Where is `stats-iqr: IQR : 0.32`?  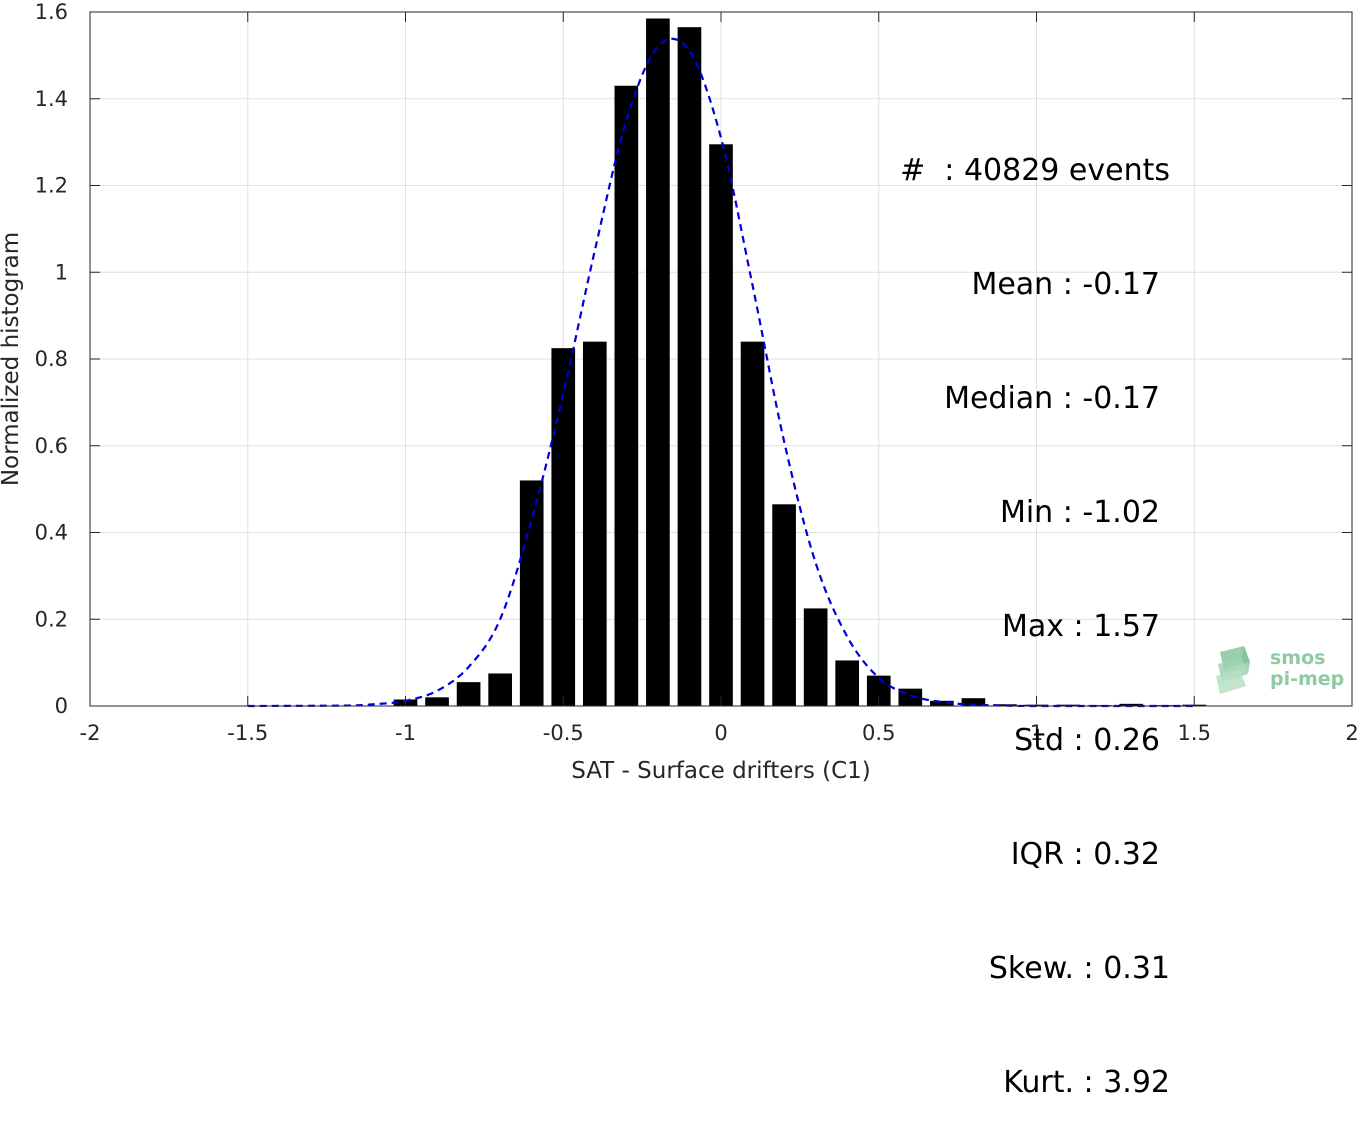
stats-iqr: IQR : 0.32 is located at coordinates (1085, 854).